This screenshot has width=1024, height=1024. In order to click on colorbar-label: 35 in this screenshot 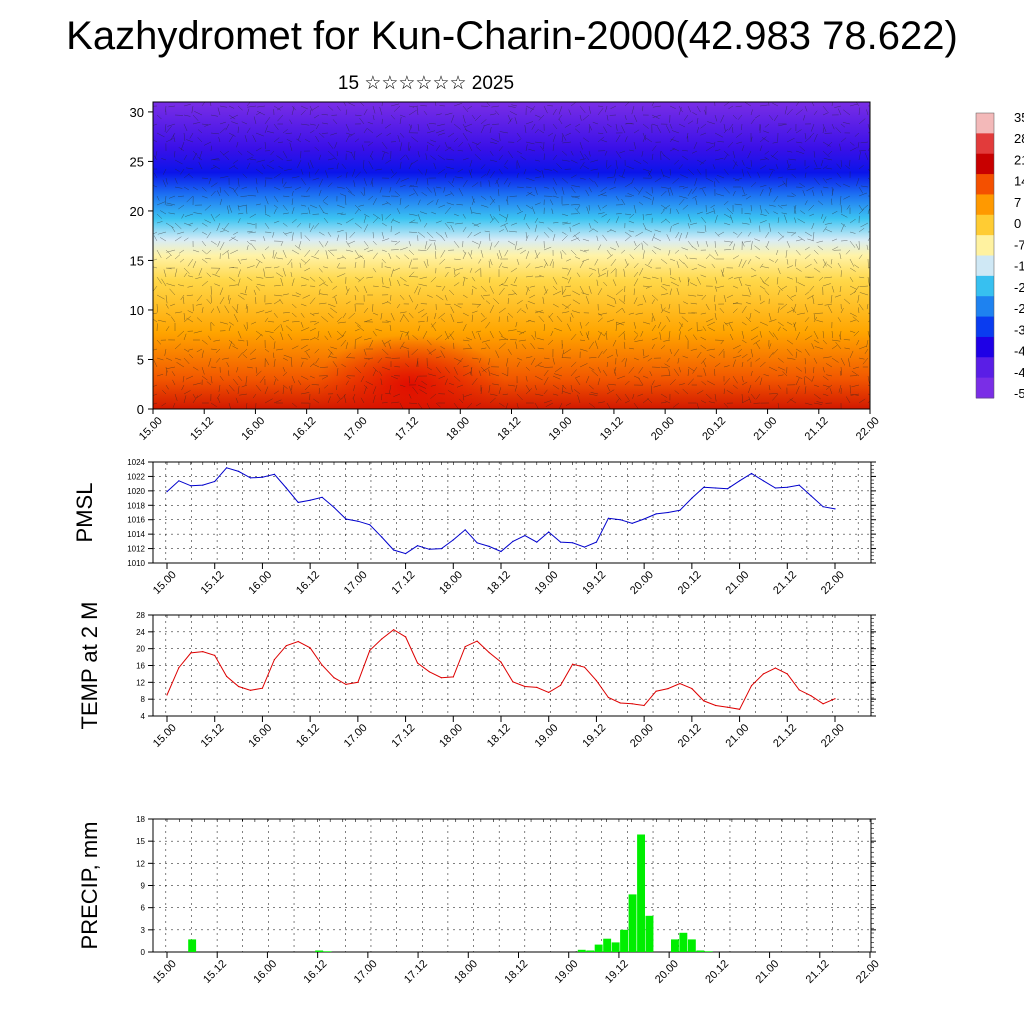, I will do `click(1019, 117)`.